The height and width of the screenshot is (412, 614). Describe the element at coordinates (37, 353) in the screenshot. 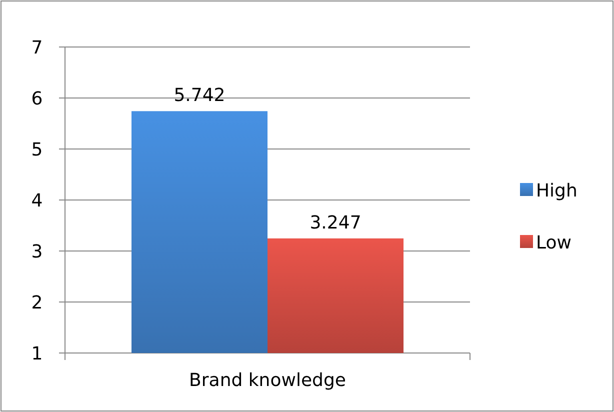

I see `y-tick-label: 1` at that location.